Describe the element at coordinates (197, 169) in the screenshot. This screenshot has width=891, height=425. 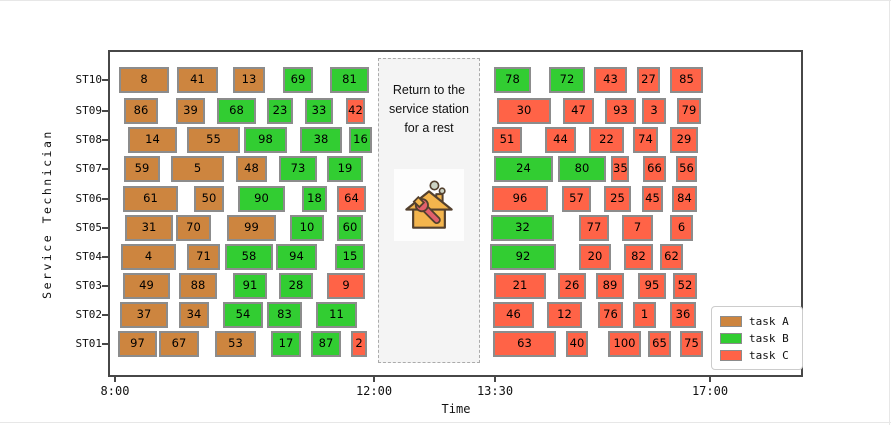
I see `task-bar: 5` at that location.